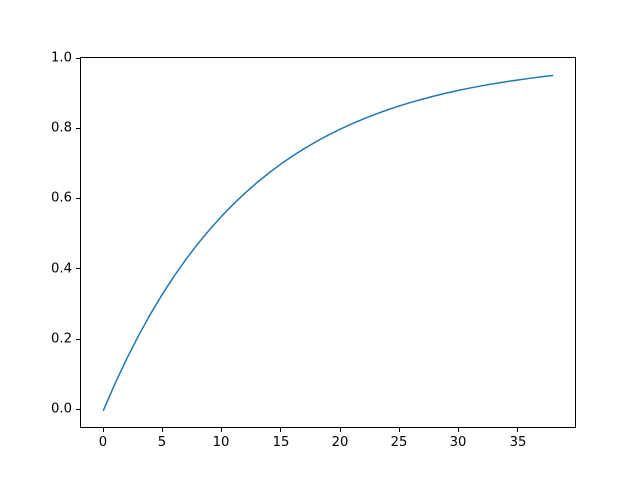  Describe the element at coordinates (399, 442) in the screenshot. I see `xtick-label-25: 25` at that location.